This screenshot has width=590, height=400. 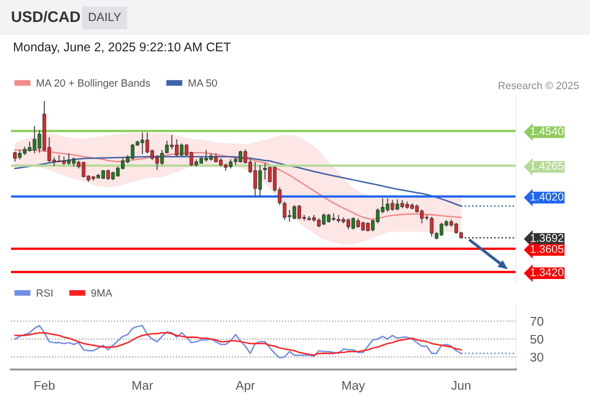 I want to click on text: Research © 2025, so click(x=538, y=86).